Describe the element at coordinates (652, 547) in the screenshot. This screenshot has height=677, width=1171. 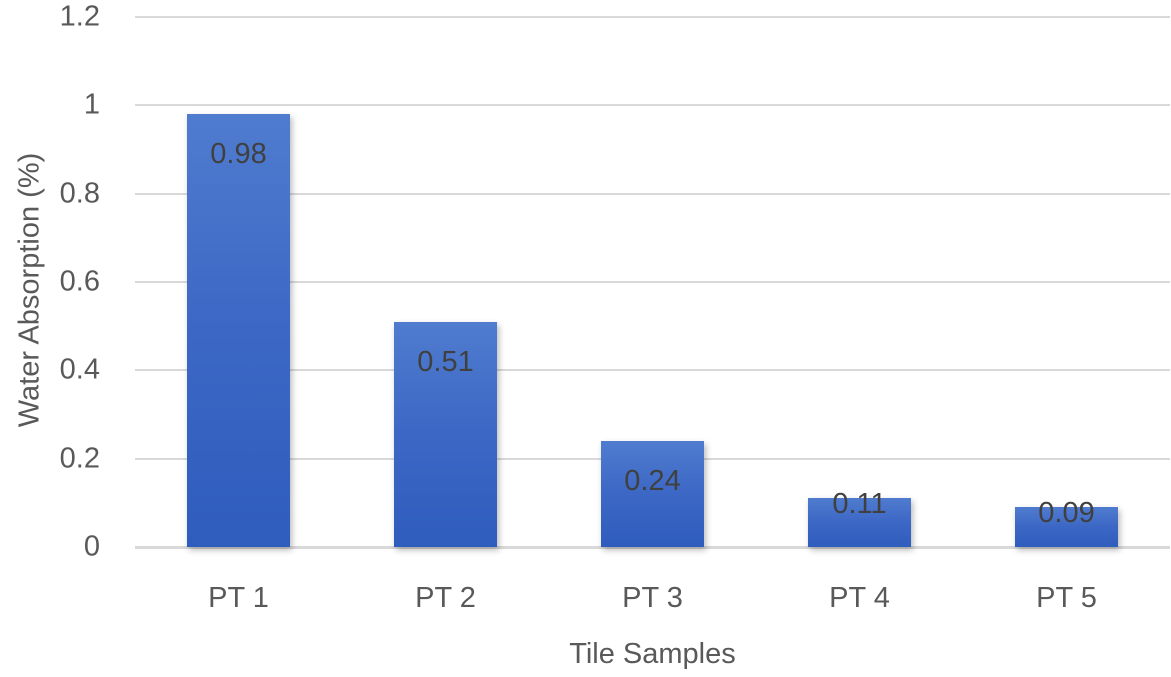
I see `x-axis-line` at that location.